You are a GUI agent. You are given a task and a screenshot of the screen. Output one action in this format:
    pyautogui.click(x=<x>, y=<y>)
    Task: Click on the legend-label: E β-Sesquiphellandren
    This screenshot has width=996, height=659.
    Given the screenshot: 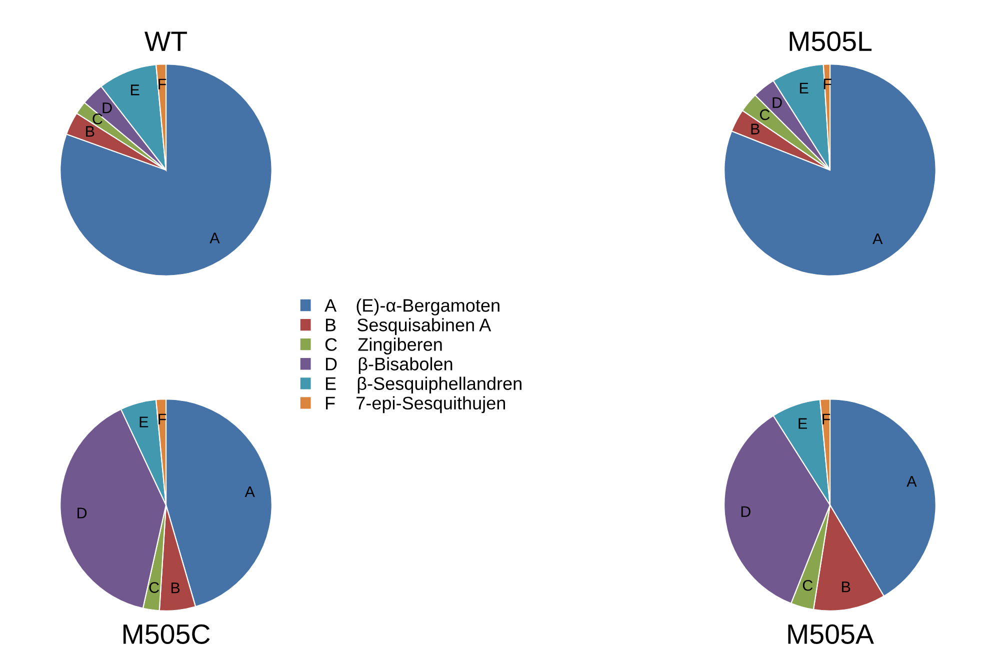 What is the action you would take?
    pyautogui.click(x=424, y=385)
    